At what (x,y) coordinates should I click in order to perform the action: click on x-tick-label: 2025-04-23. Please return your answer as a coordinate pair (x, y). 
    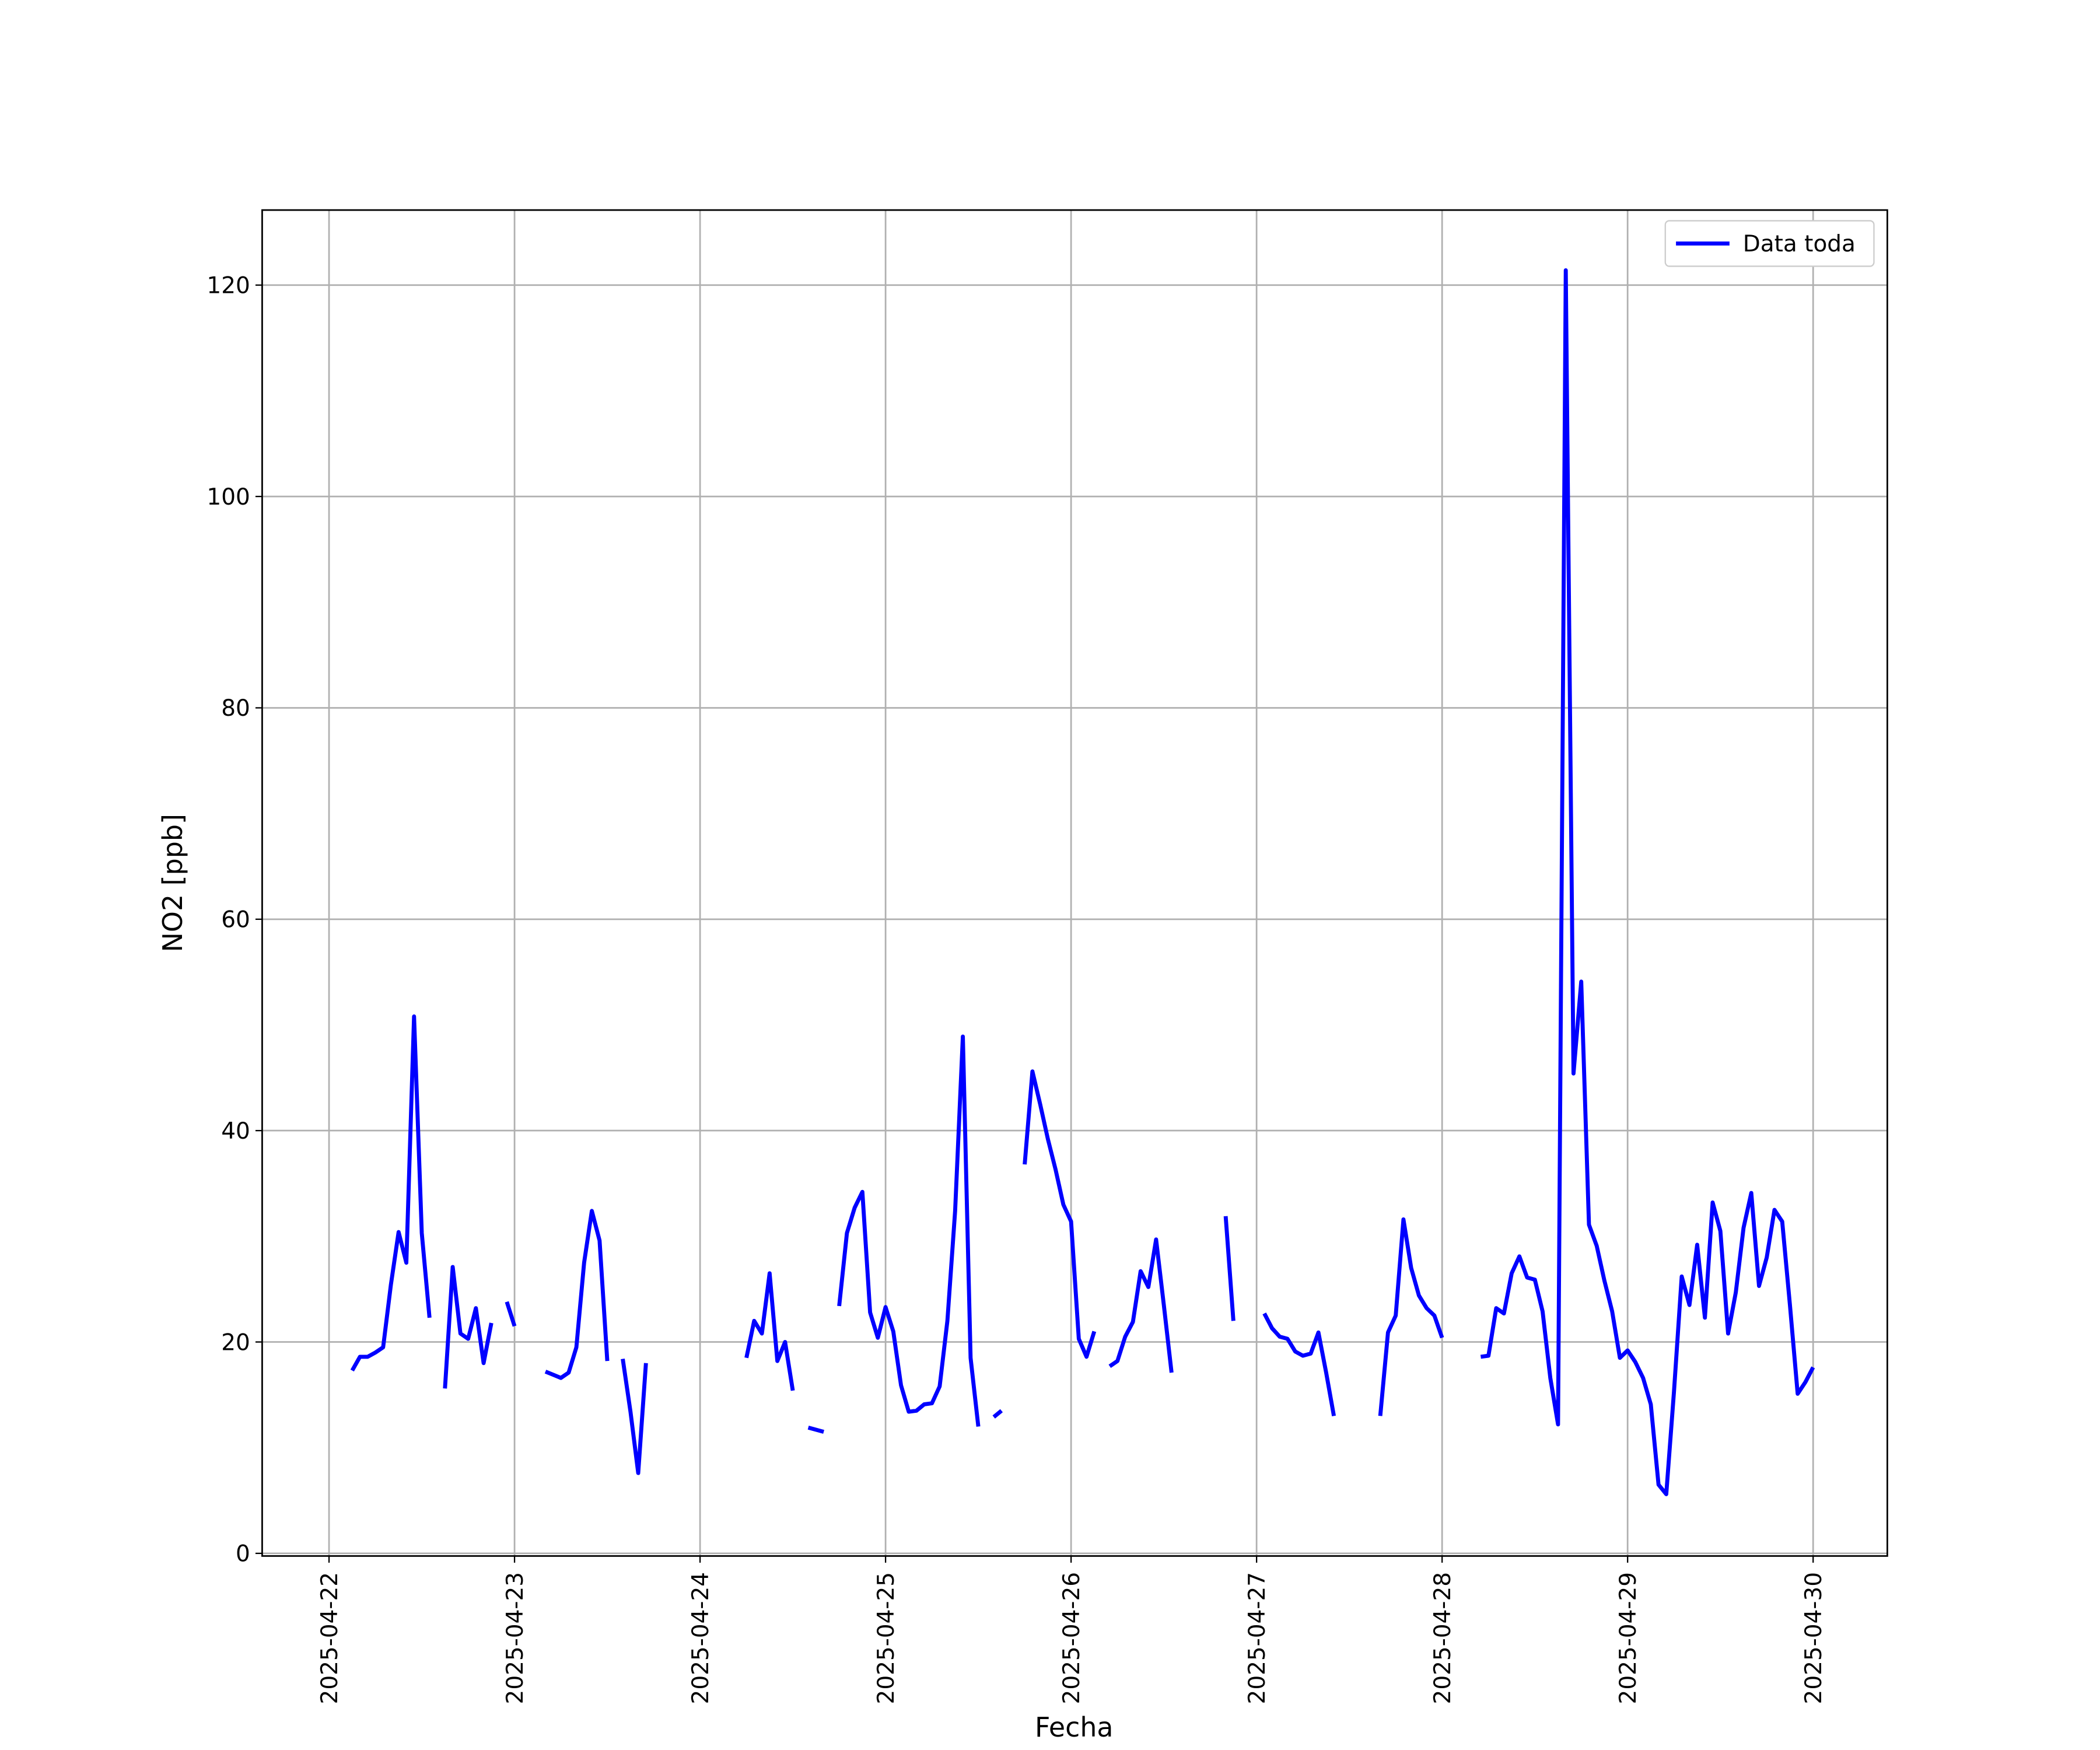
    Looking at the image, I should click on (515, 1638).